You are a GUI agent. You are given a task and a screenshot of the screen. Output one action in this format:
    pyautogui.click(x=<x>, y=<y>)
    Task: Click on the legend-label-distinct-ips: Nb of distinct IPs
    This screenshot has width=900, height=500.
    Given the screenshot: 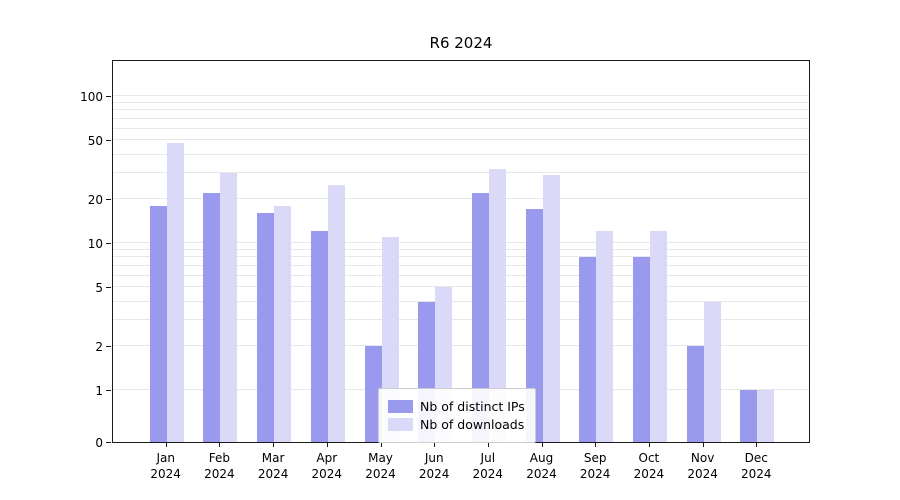 What is the action you would take?
    pyautogui.click(x=472, y=406)
    